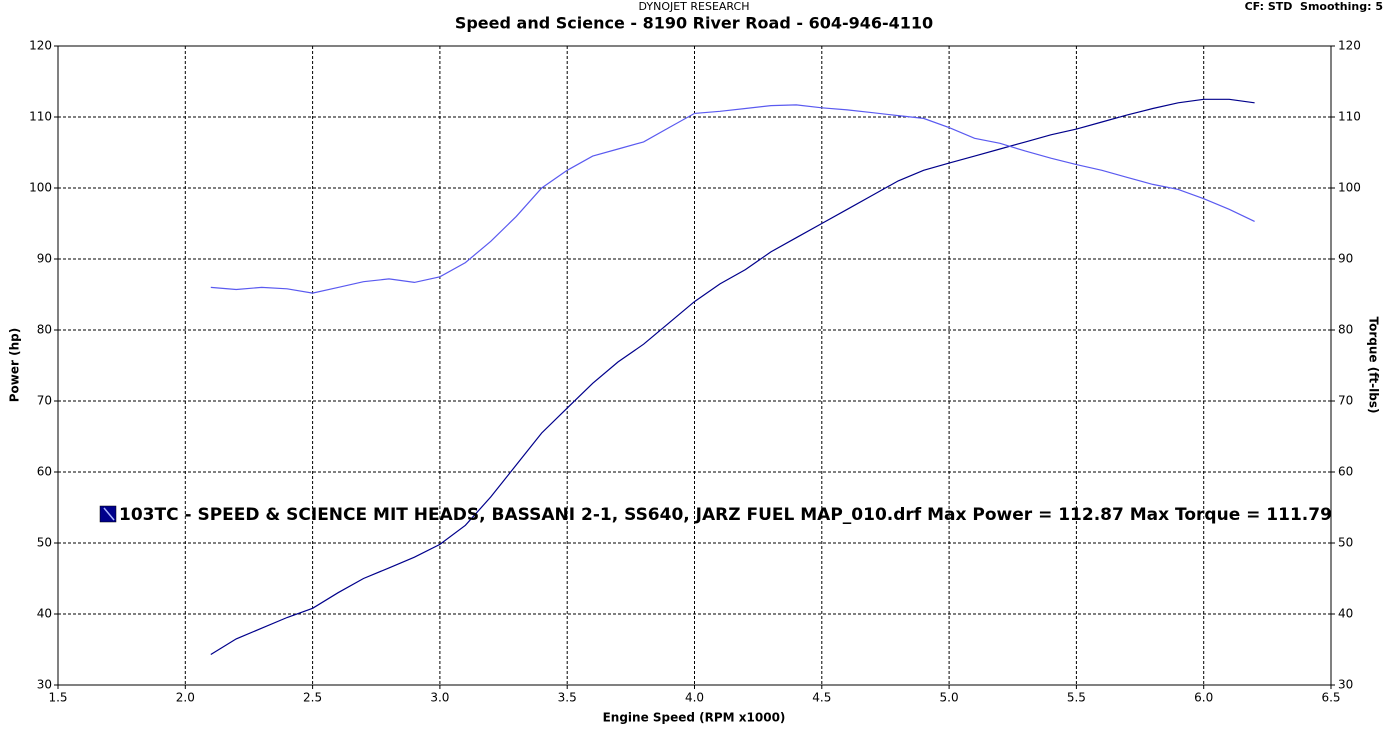 The image size is (1388, 733). Describe the element at coordinates (439, 698) in the screenshot. I see `x-tick-label: 3.0` at that location.